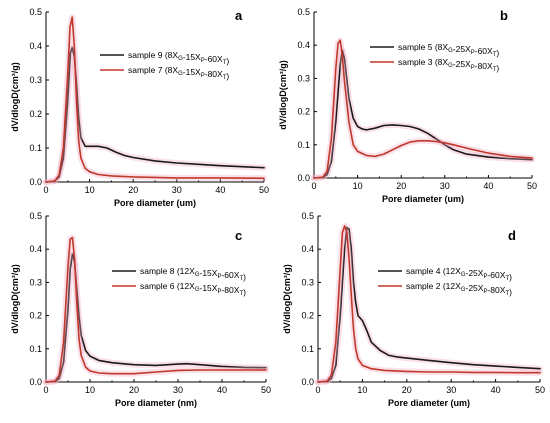  I want to click on legend-label: sample 9 (8XG-15XP-60XT), so click(178, 58).